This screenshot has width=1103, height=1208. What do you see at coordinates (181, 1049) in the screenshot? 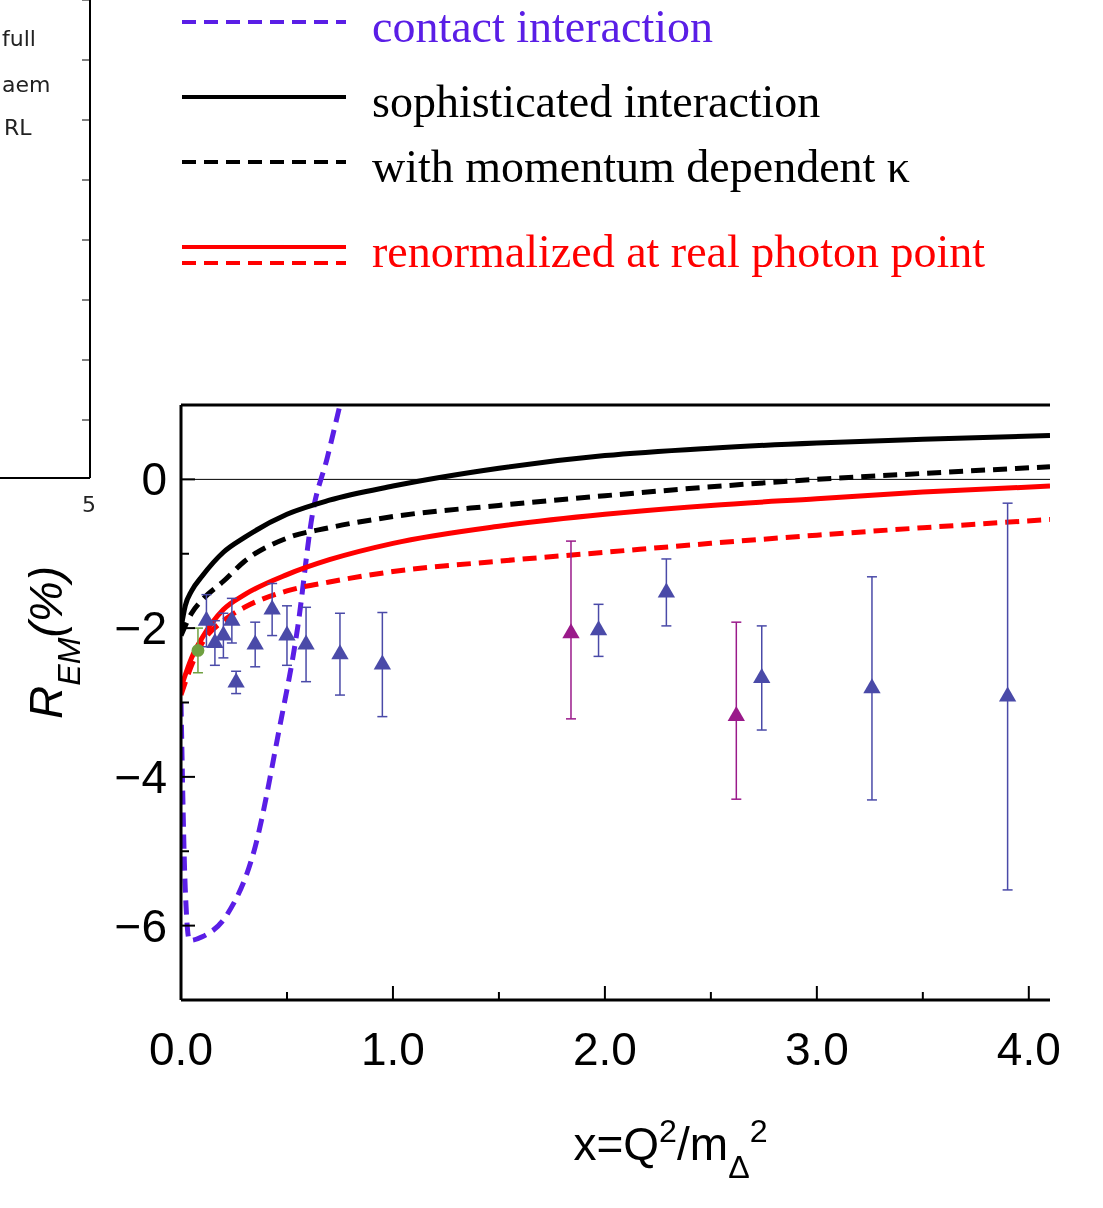
I see `x-tick-label: 0.0` at bounding box center [181, 1049].